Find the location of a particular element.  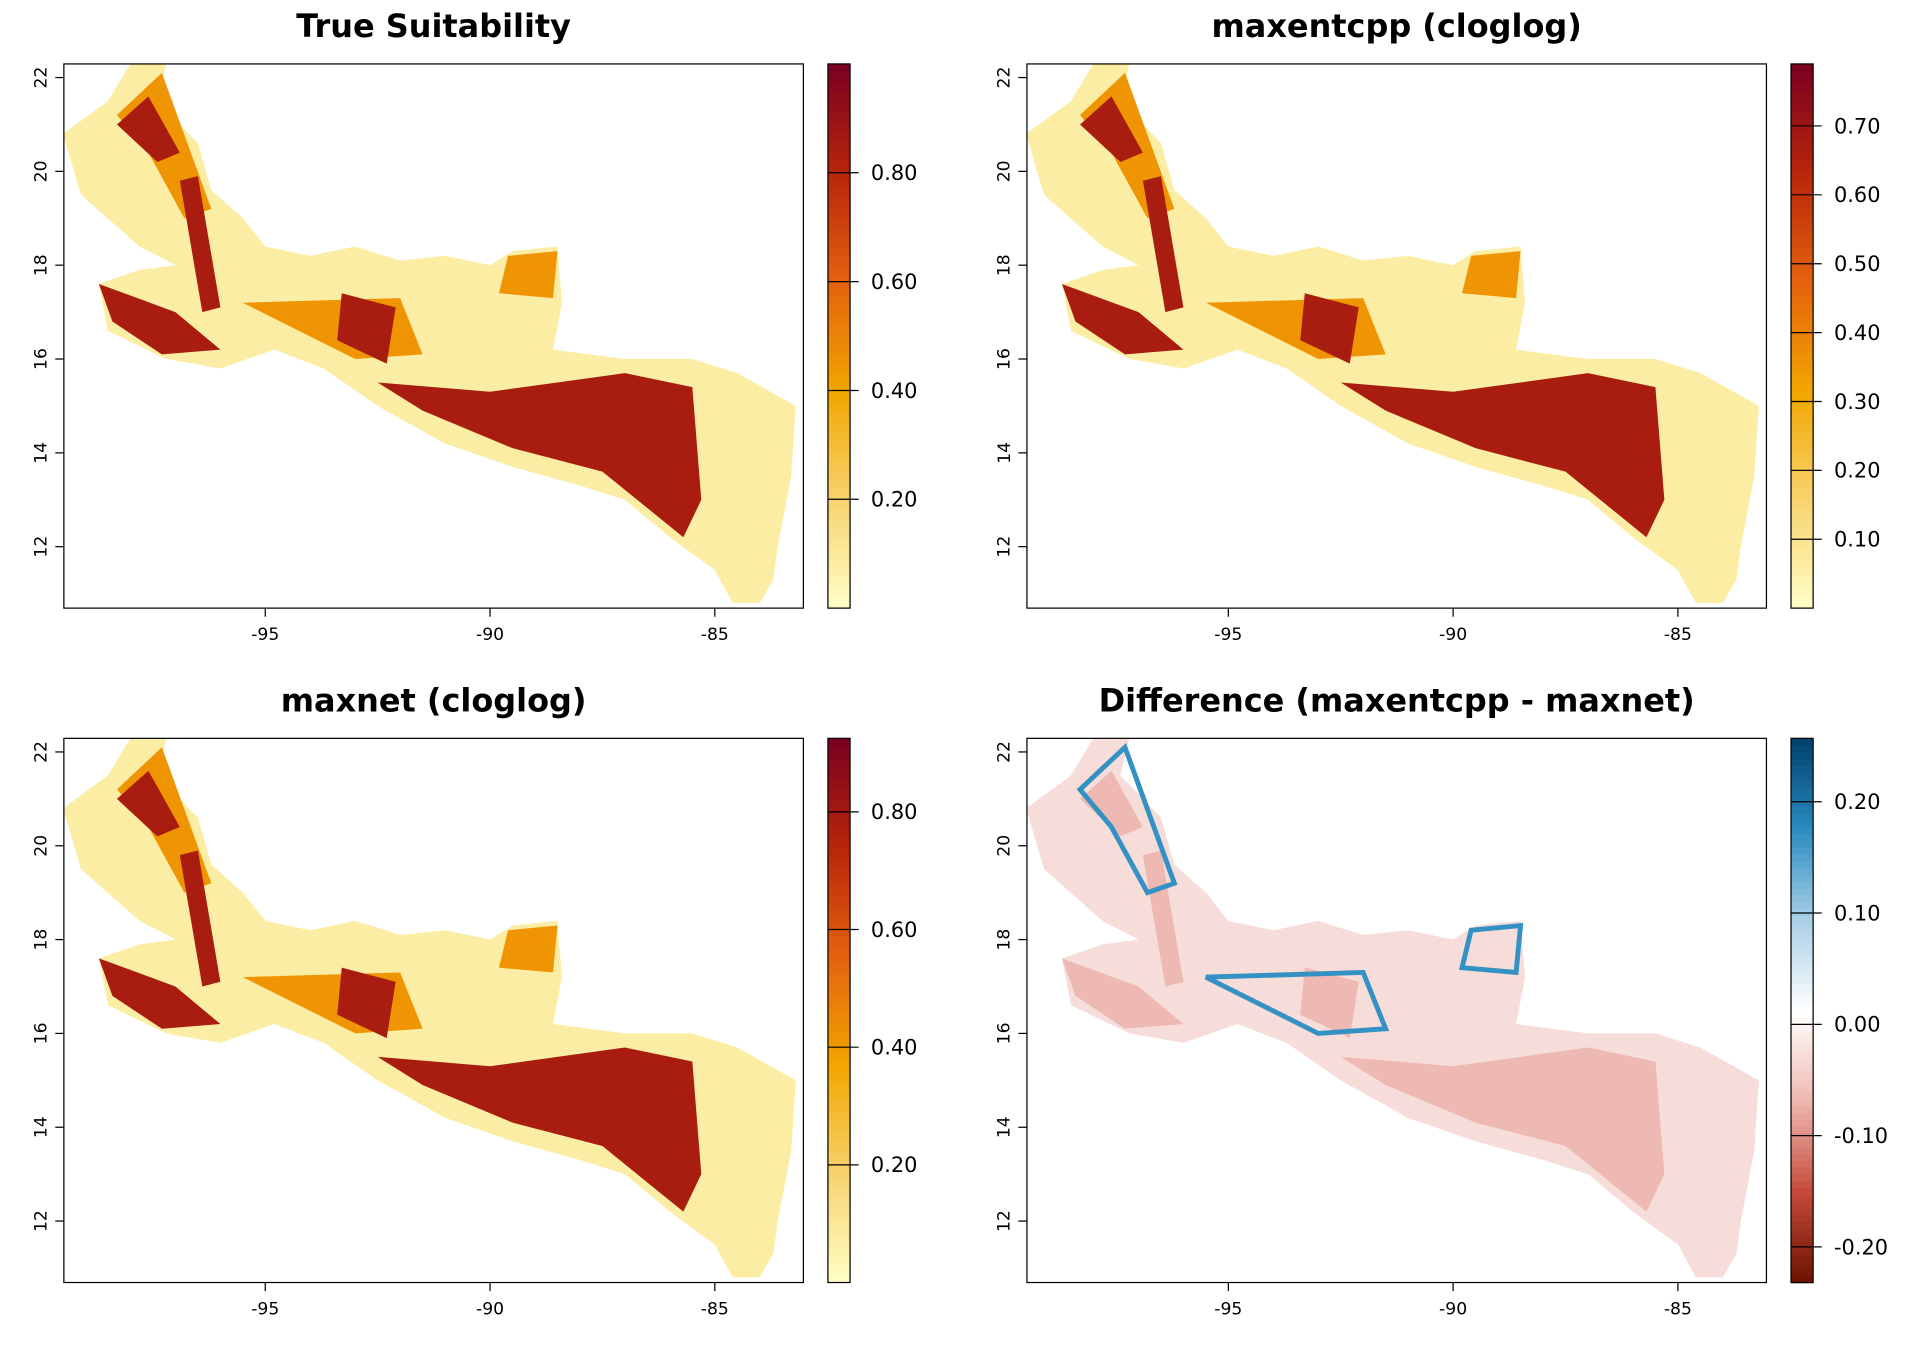

y-tick-label: 20 is located at coordinates (1005, 171).